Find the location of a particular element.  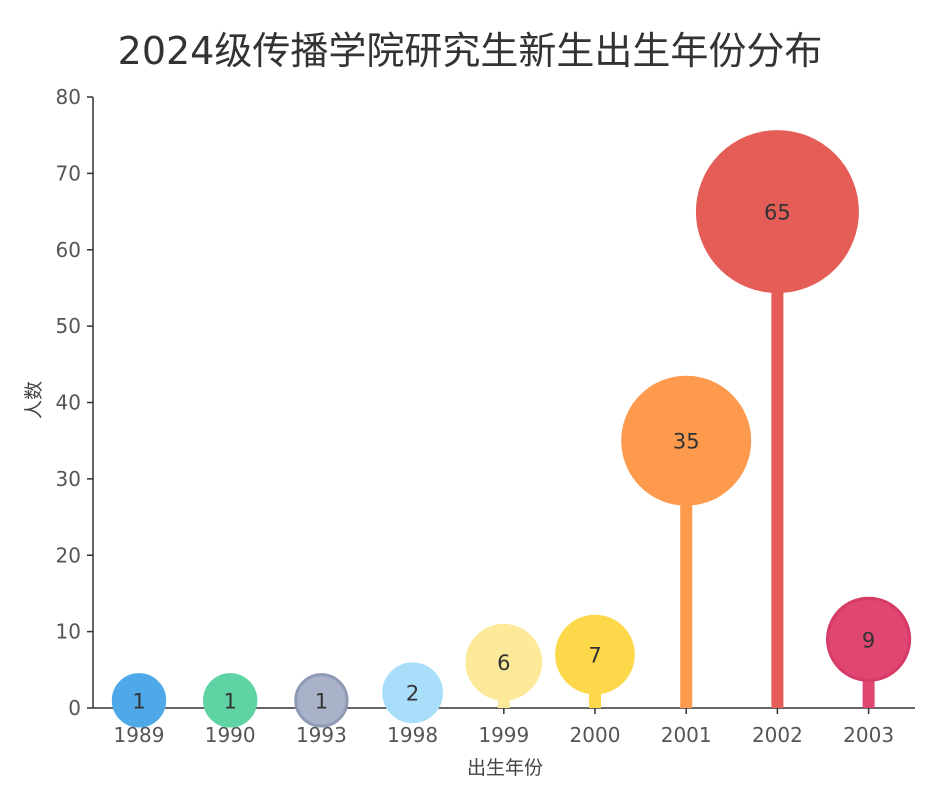

lollipop-head-2001 is located at coordinates (686, 440).